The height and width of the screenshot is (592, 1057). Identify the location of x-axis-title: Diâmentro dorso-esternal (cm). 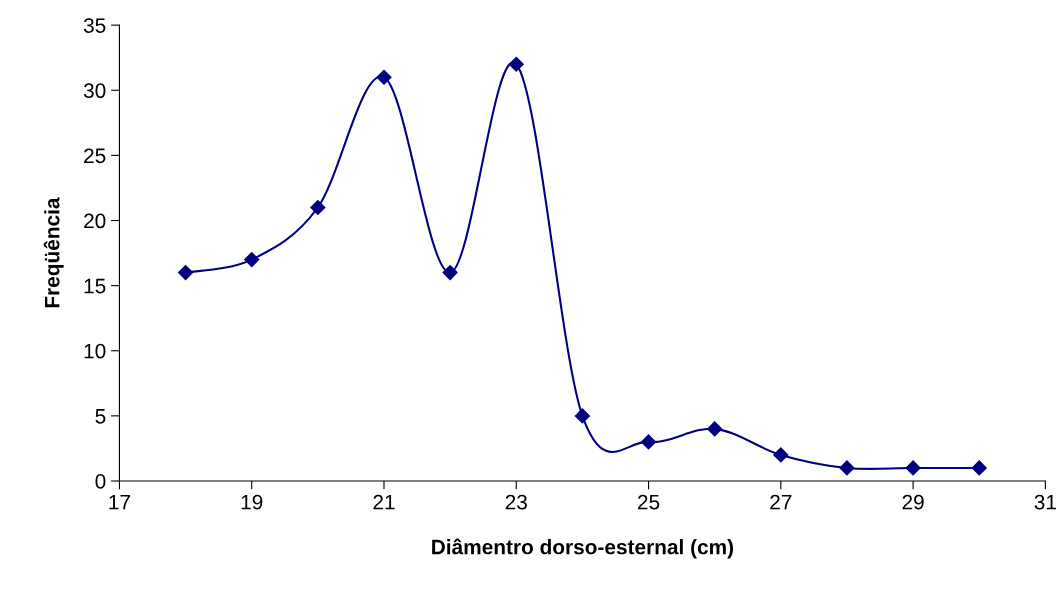
(583, 548).